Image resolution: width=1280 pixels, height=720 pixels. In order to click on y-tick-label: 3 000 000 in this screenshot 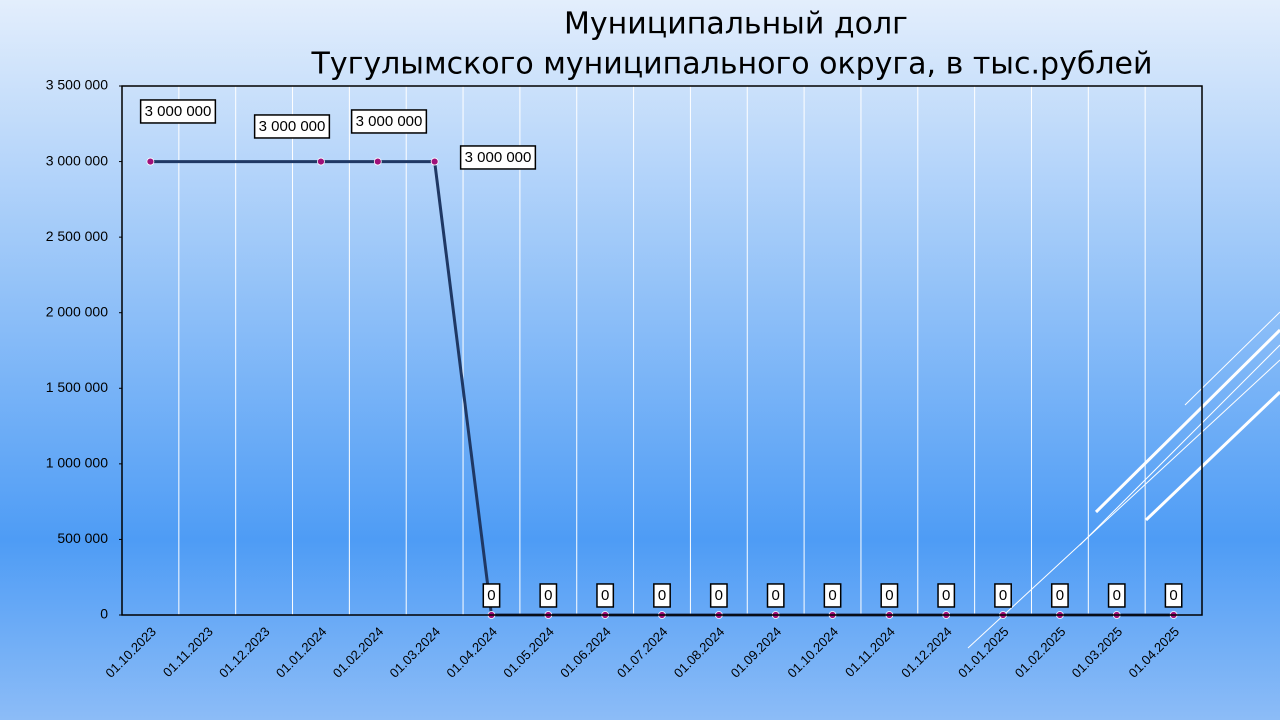, I will do `click(77, 160)`.